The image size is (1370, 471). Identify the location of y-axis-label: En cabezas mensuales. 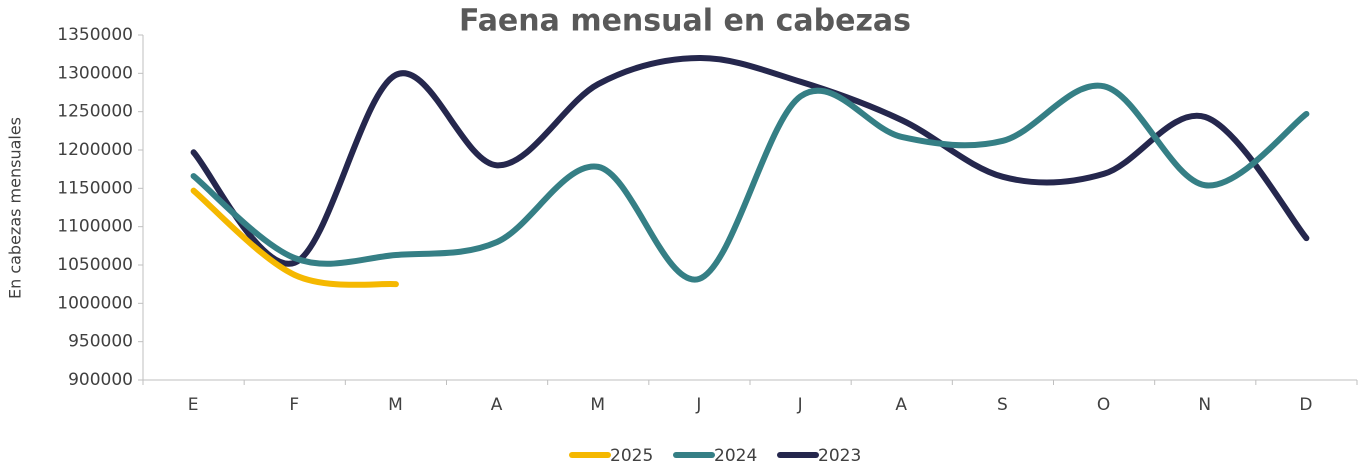
(15, 208).